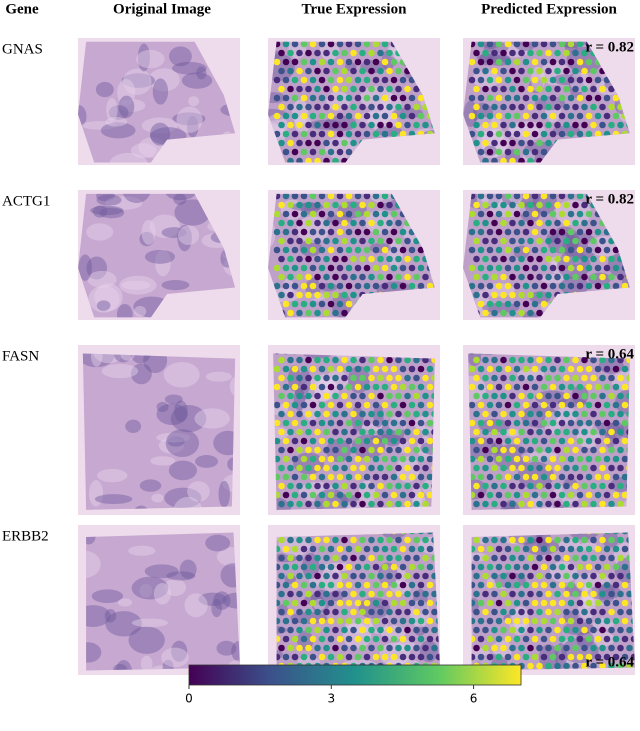 Image resolution: width=640 pixels, height=731 pixels. I want to click on colorbar-tick-label: 3, so click(331, 699).